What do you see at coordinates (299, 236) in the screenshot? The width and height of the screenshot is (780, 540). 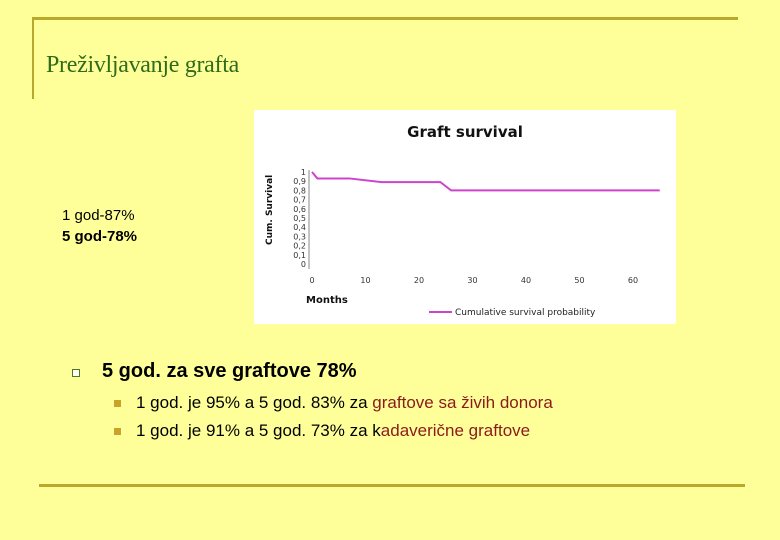 I see `y-tick-label: 0,3` at bounding box center [299, 236].